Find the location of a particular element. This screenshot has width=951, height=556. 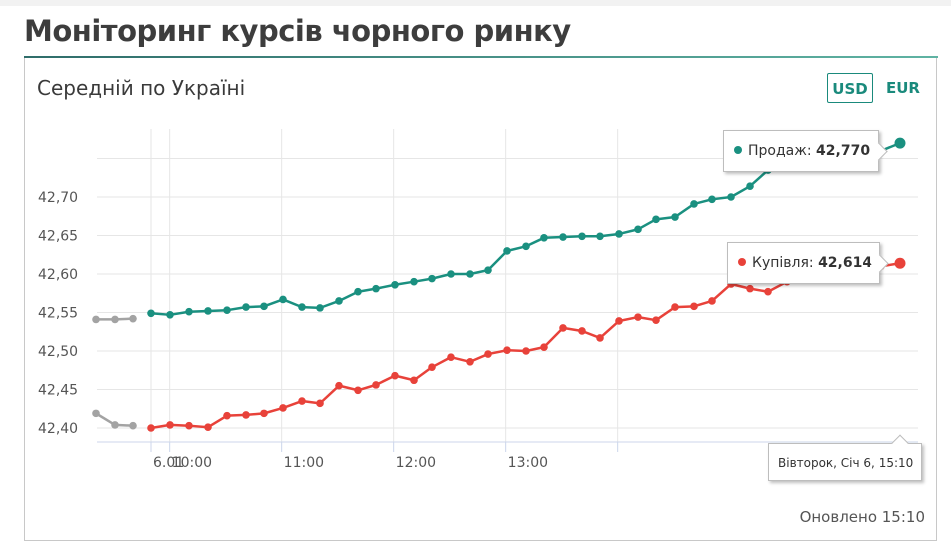

x-tick-label: 12:00 is located at coordinates (416, 463).